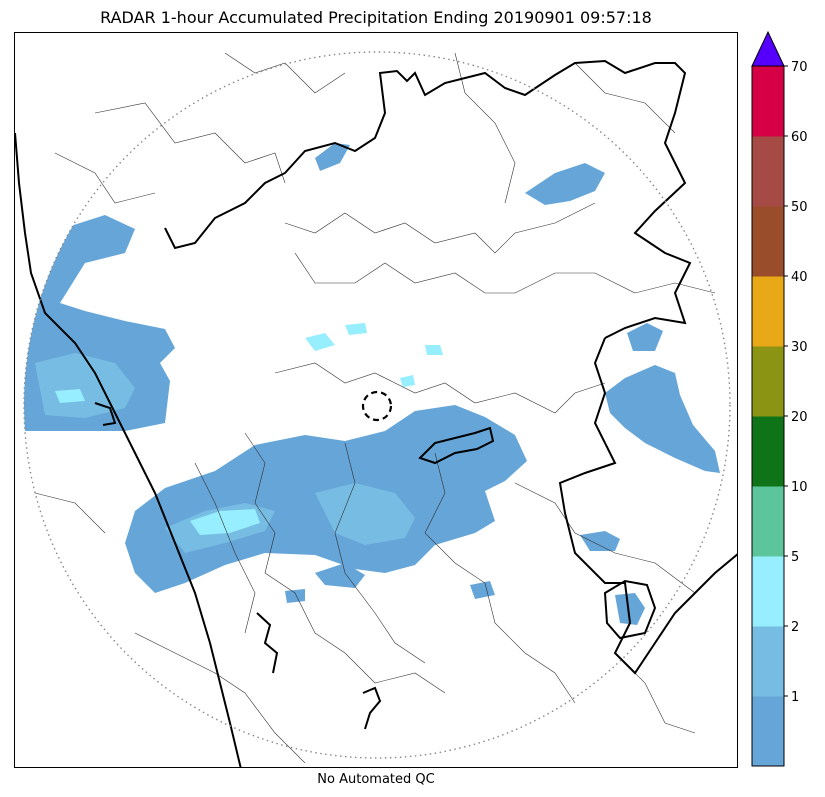 The image size is (825, 797). What do you see at coordinates (376, 779) in the screenshot?
I see `qc-footer-note: No Automated QC` at bounding box center [376, 779].